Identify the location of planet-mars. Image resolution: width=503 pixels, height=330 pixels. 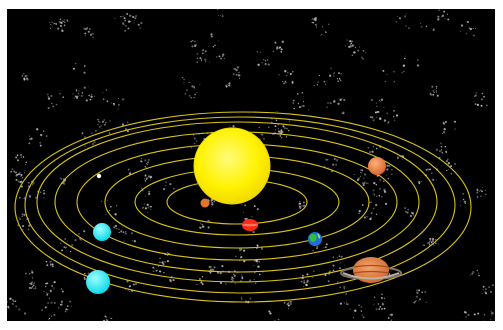
(250, 225).